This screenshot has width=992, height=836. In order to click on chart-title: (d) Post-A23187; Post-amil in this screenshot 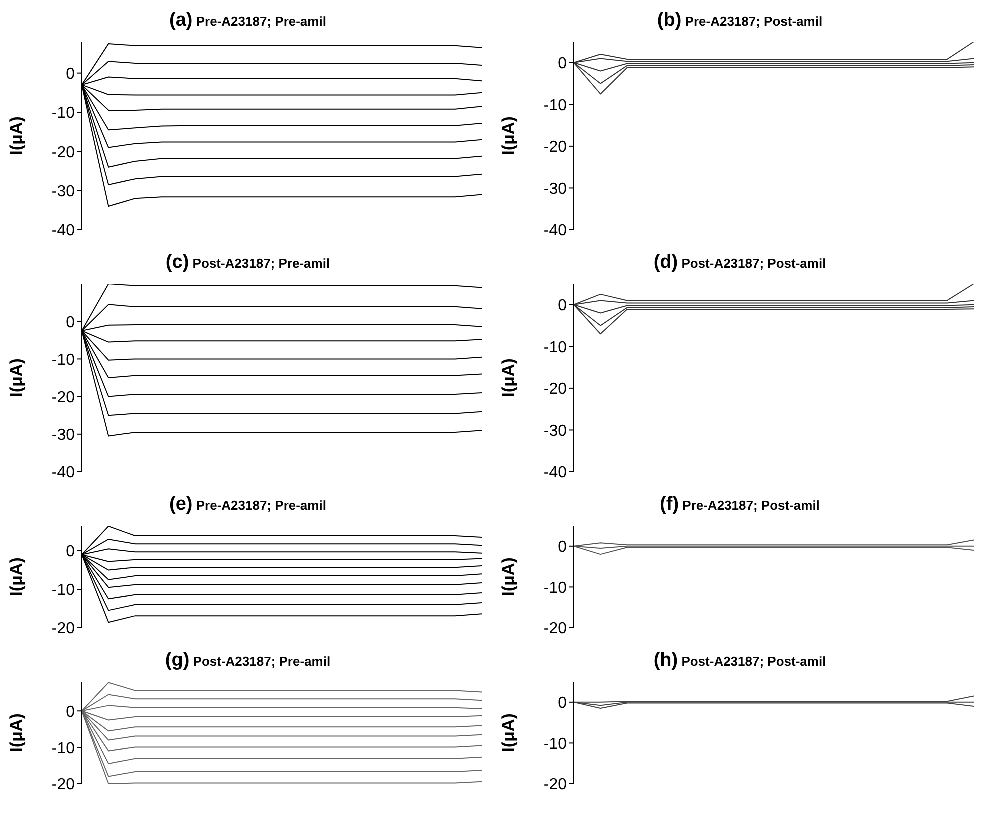, I will do `click(740, 262)`.